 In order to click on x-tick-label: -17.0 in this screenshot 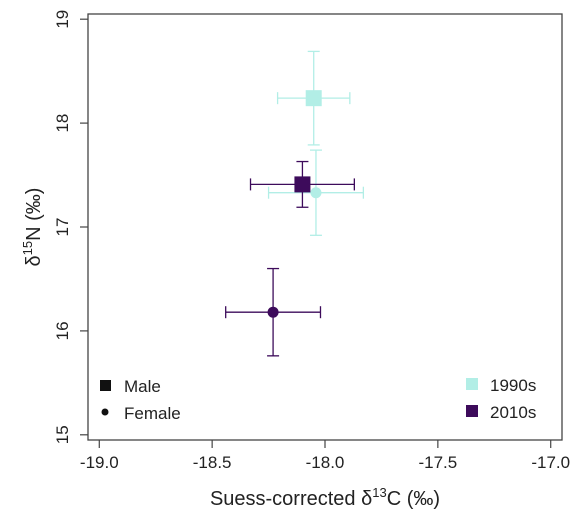, I will do `click(550, 462)`.